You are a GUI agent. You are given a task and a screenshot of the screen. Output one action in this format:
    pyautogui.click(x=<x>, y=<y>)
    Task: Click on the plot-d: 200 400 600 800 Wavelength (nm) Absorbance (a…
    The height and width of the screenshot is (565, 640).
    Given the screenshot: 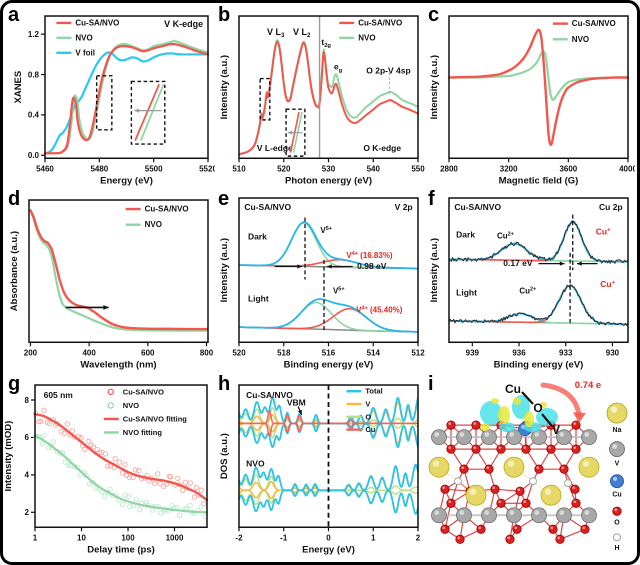 What is the action you would take?
    pyautogui.click(x=111, y=288)
    